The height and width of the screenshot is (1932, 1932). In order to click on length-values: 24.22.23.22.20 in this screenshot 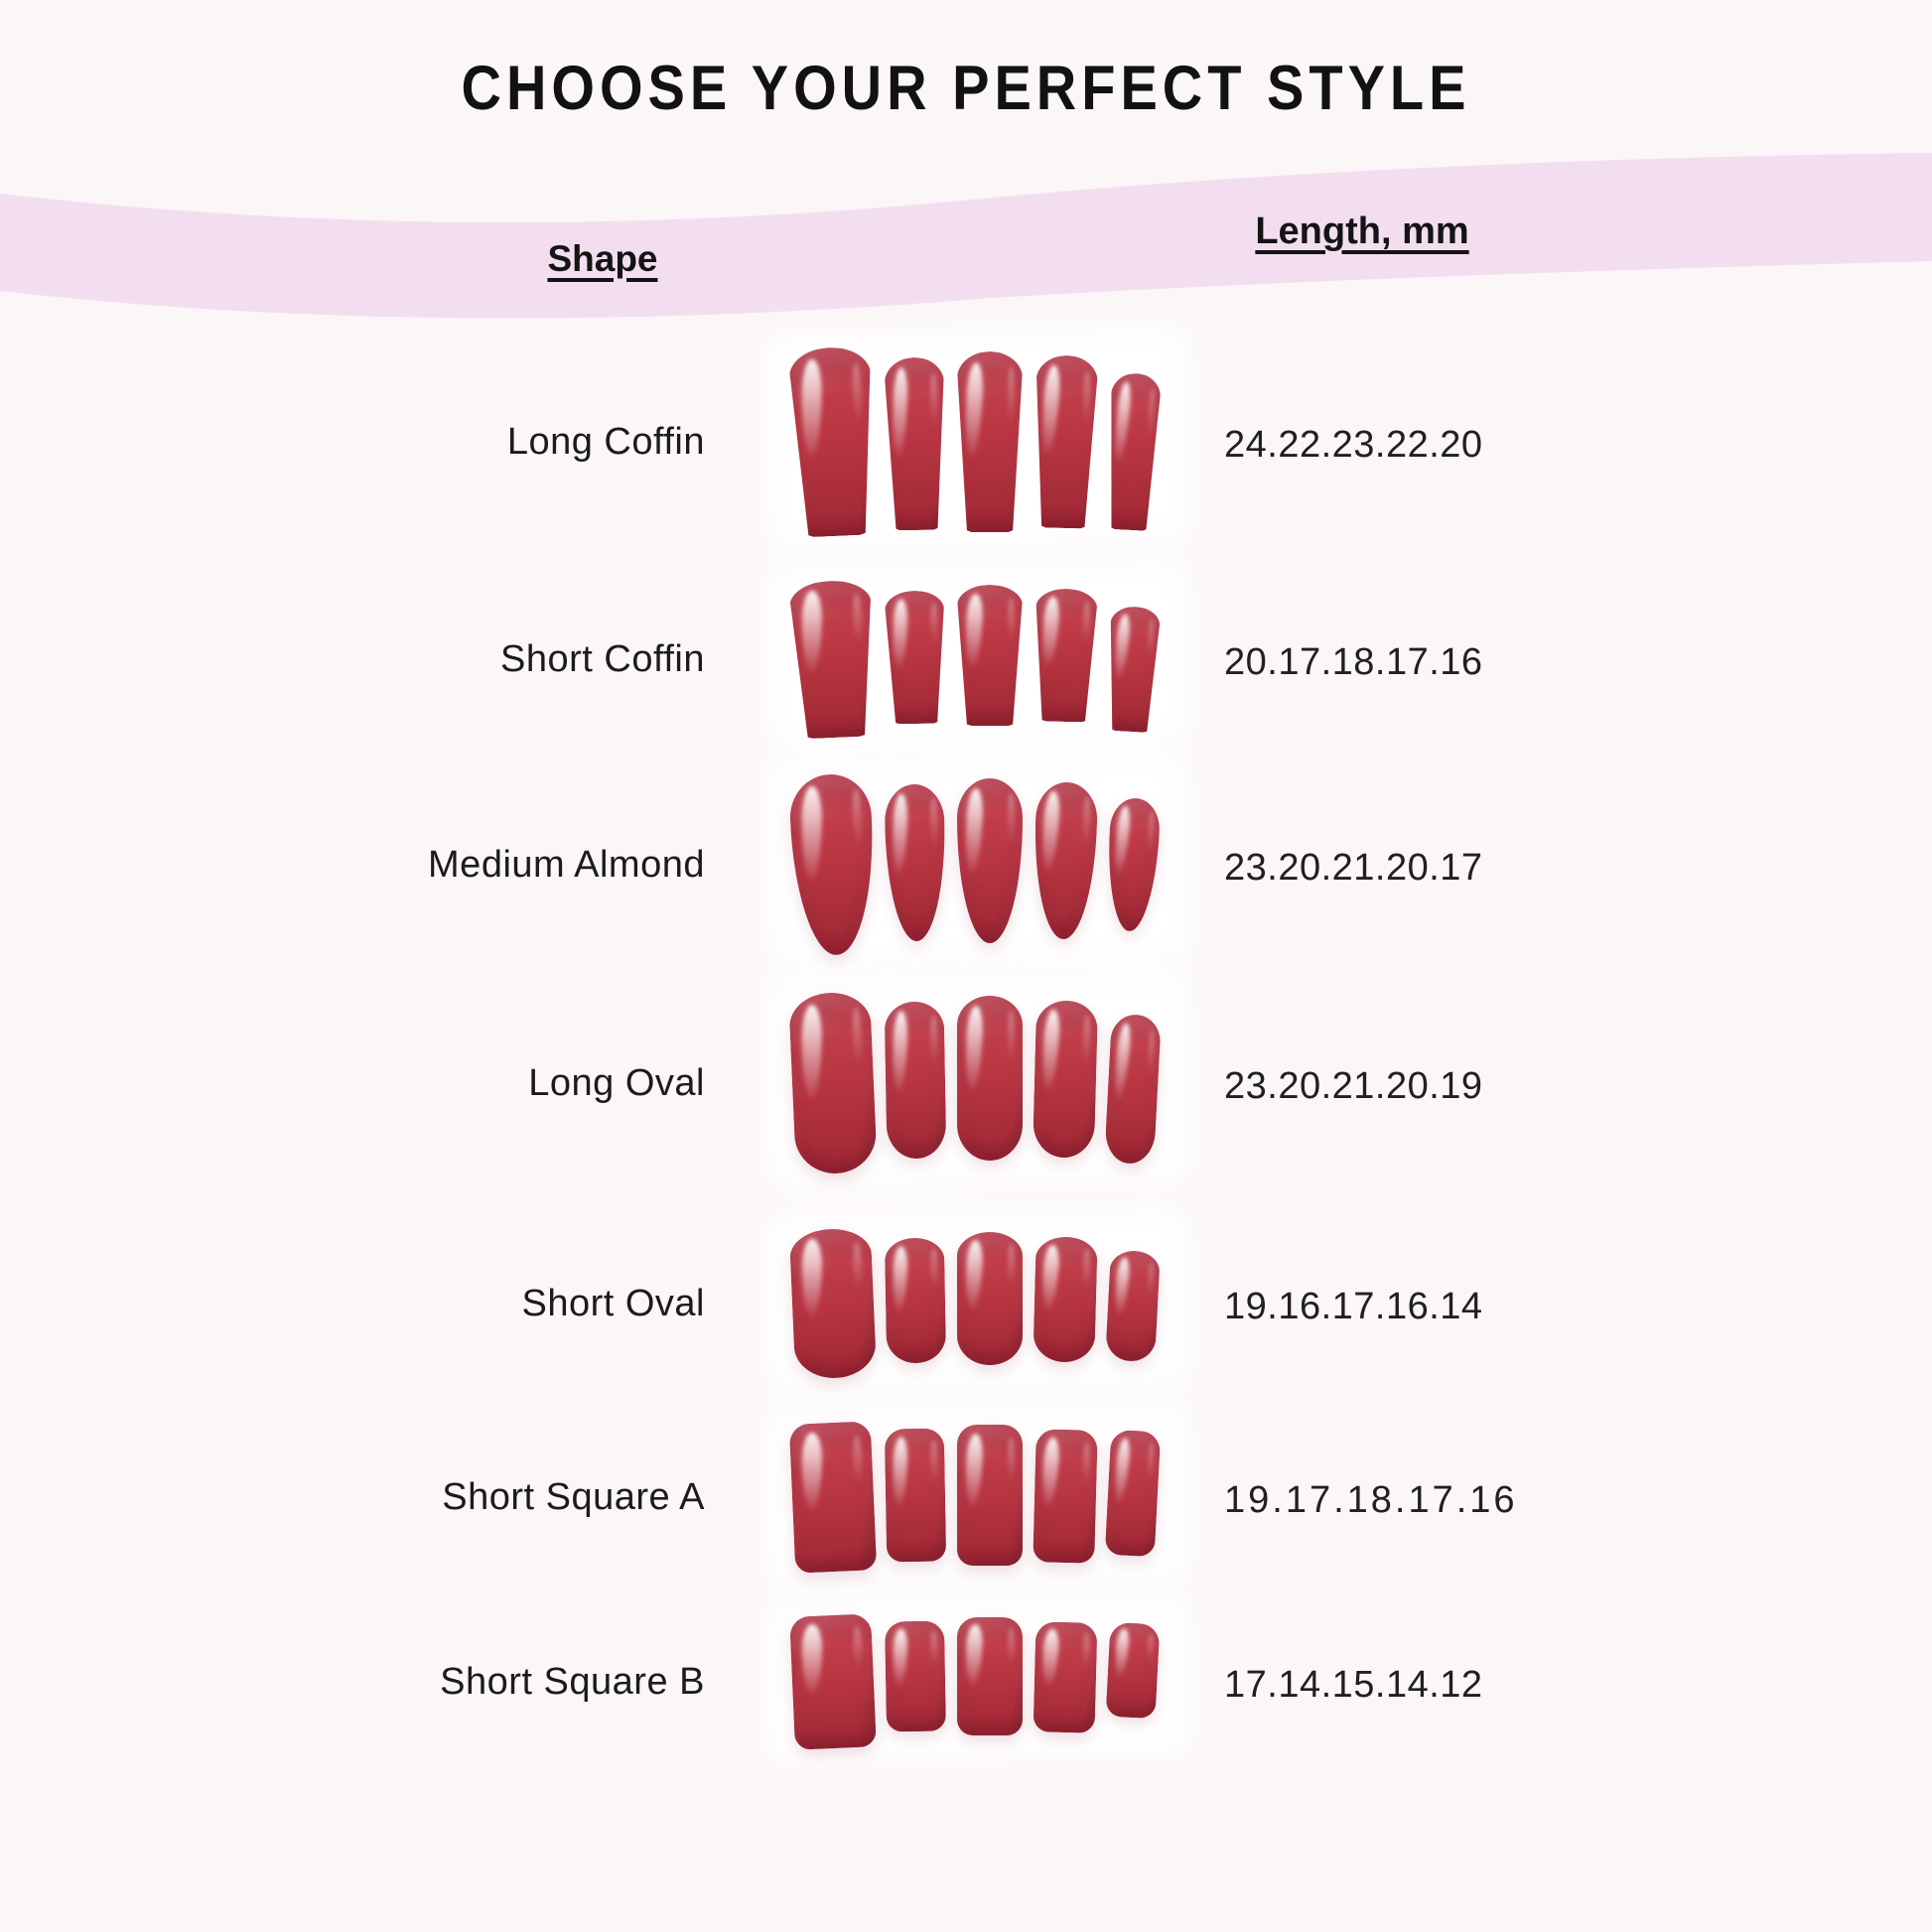, I will do `click(1353, 444)`.